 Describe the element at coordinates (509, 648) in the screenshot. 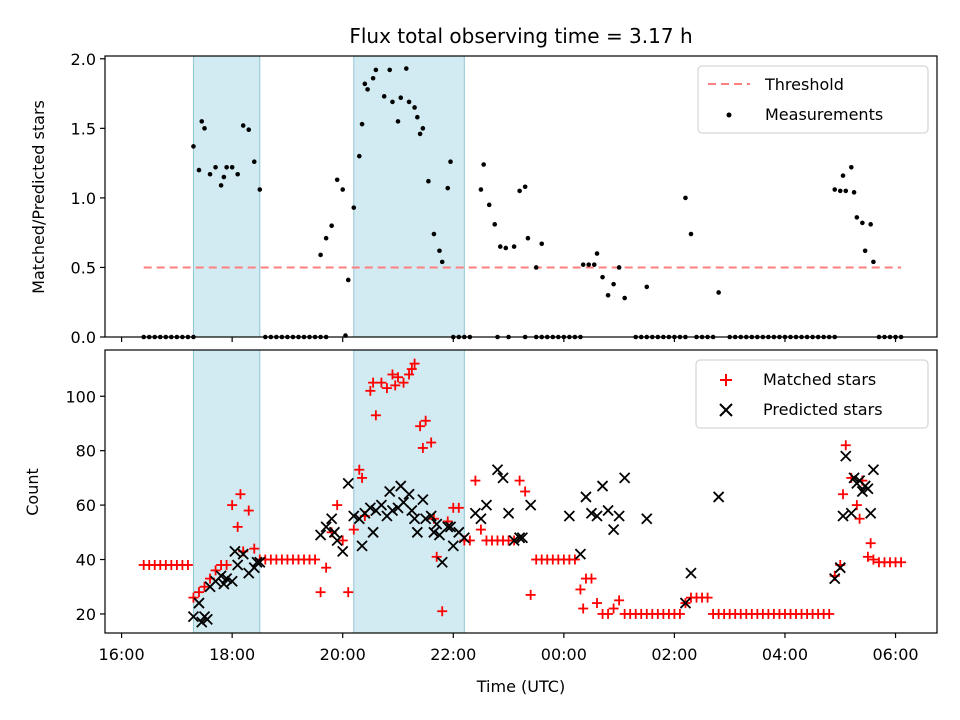

I see `bottom-x-ticks: 16:00 18:00 20:00 22:00 00:00 02:00 04:00 06:00` at that location.